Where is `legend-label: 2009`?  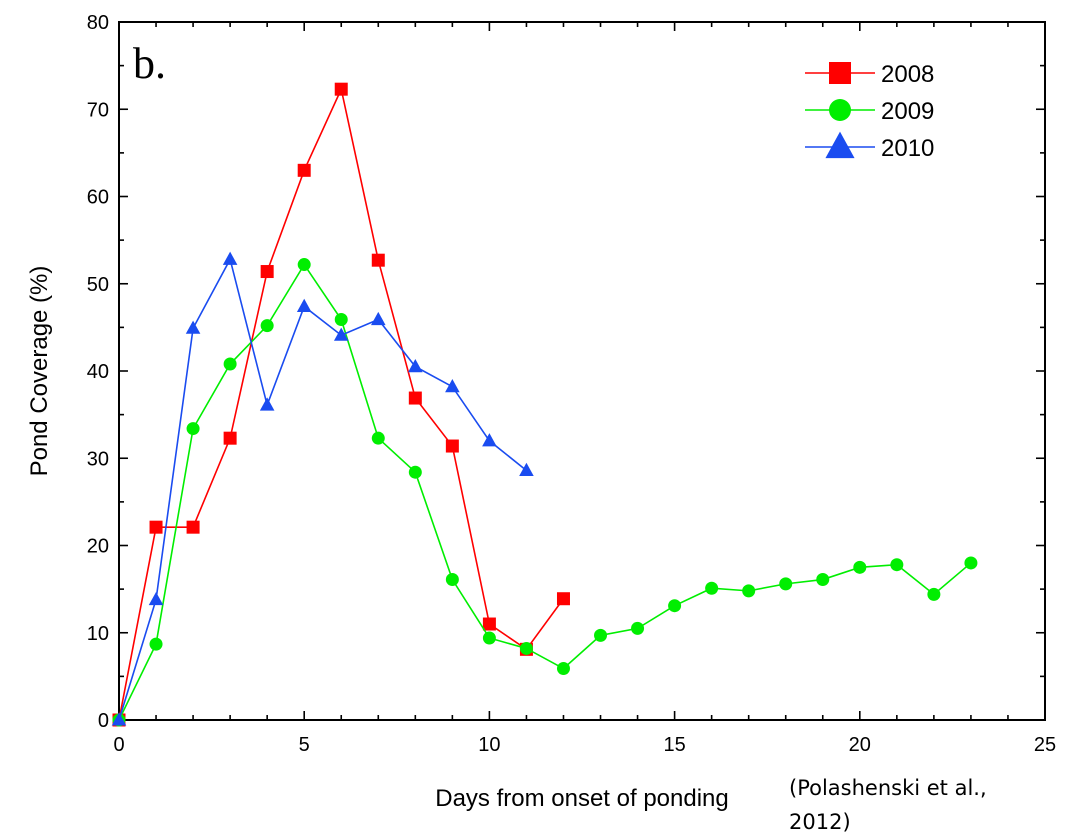
legend-label: 2009 is located at coordinates (907, 111).